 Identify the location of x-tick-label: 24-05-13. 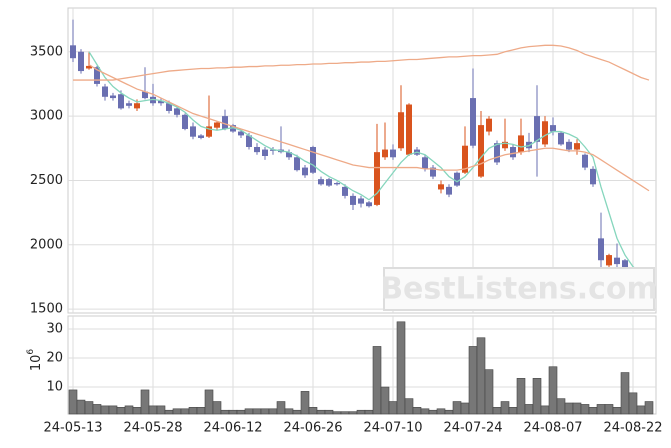
(72, 428).